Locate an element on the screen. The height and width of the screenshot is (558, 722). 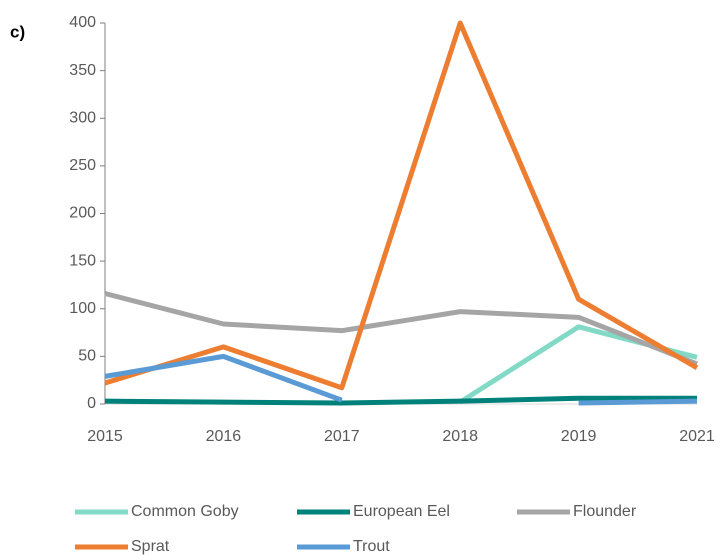
y-tick-label: 300 is located at coordinates (82, 117).